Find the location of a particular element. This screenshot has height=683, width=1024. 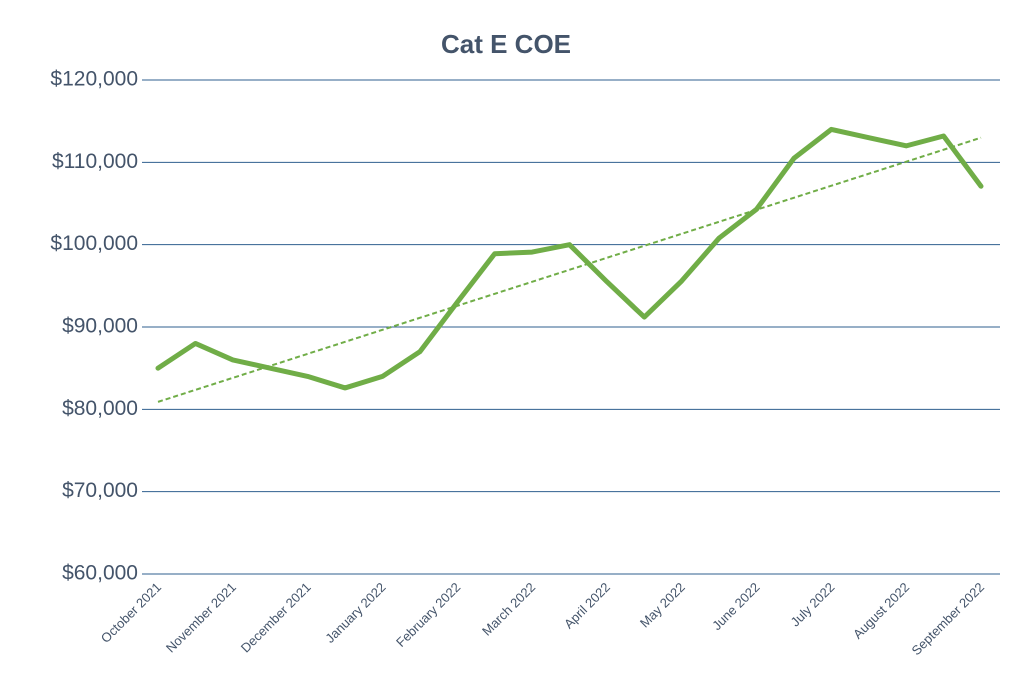

y-tick-label: $70,000 is located at coordinates (100, 490).